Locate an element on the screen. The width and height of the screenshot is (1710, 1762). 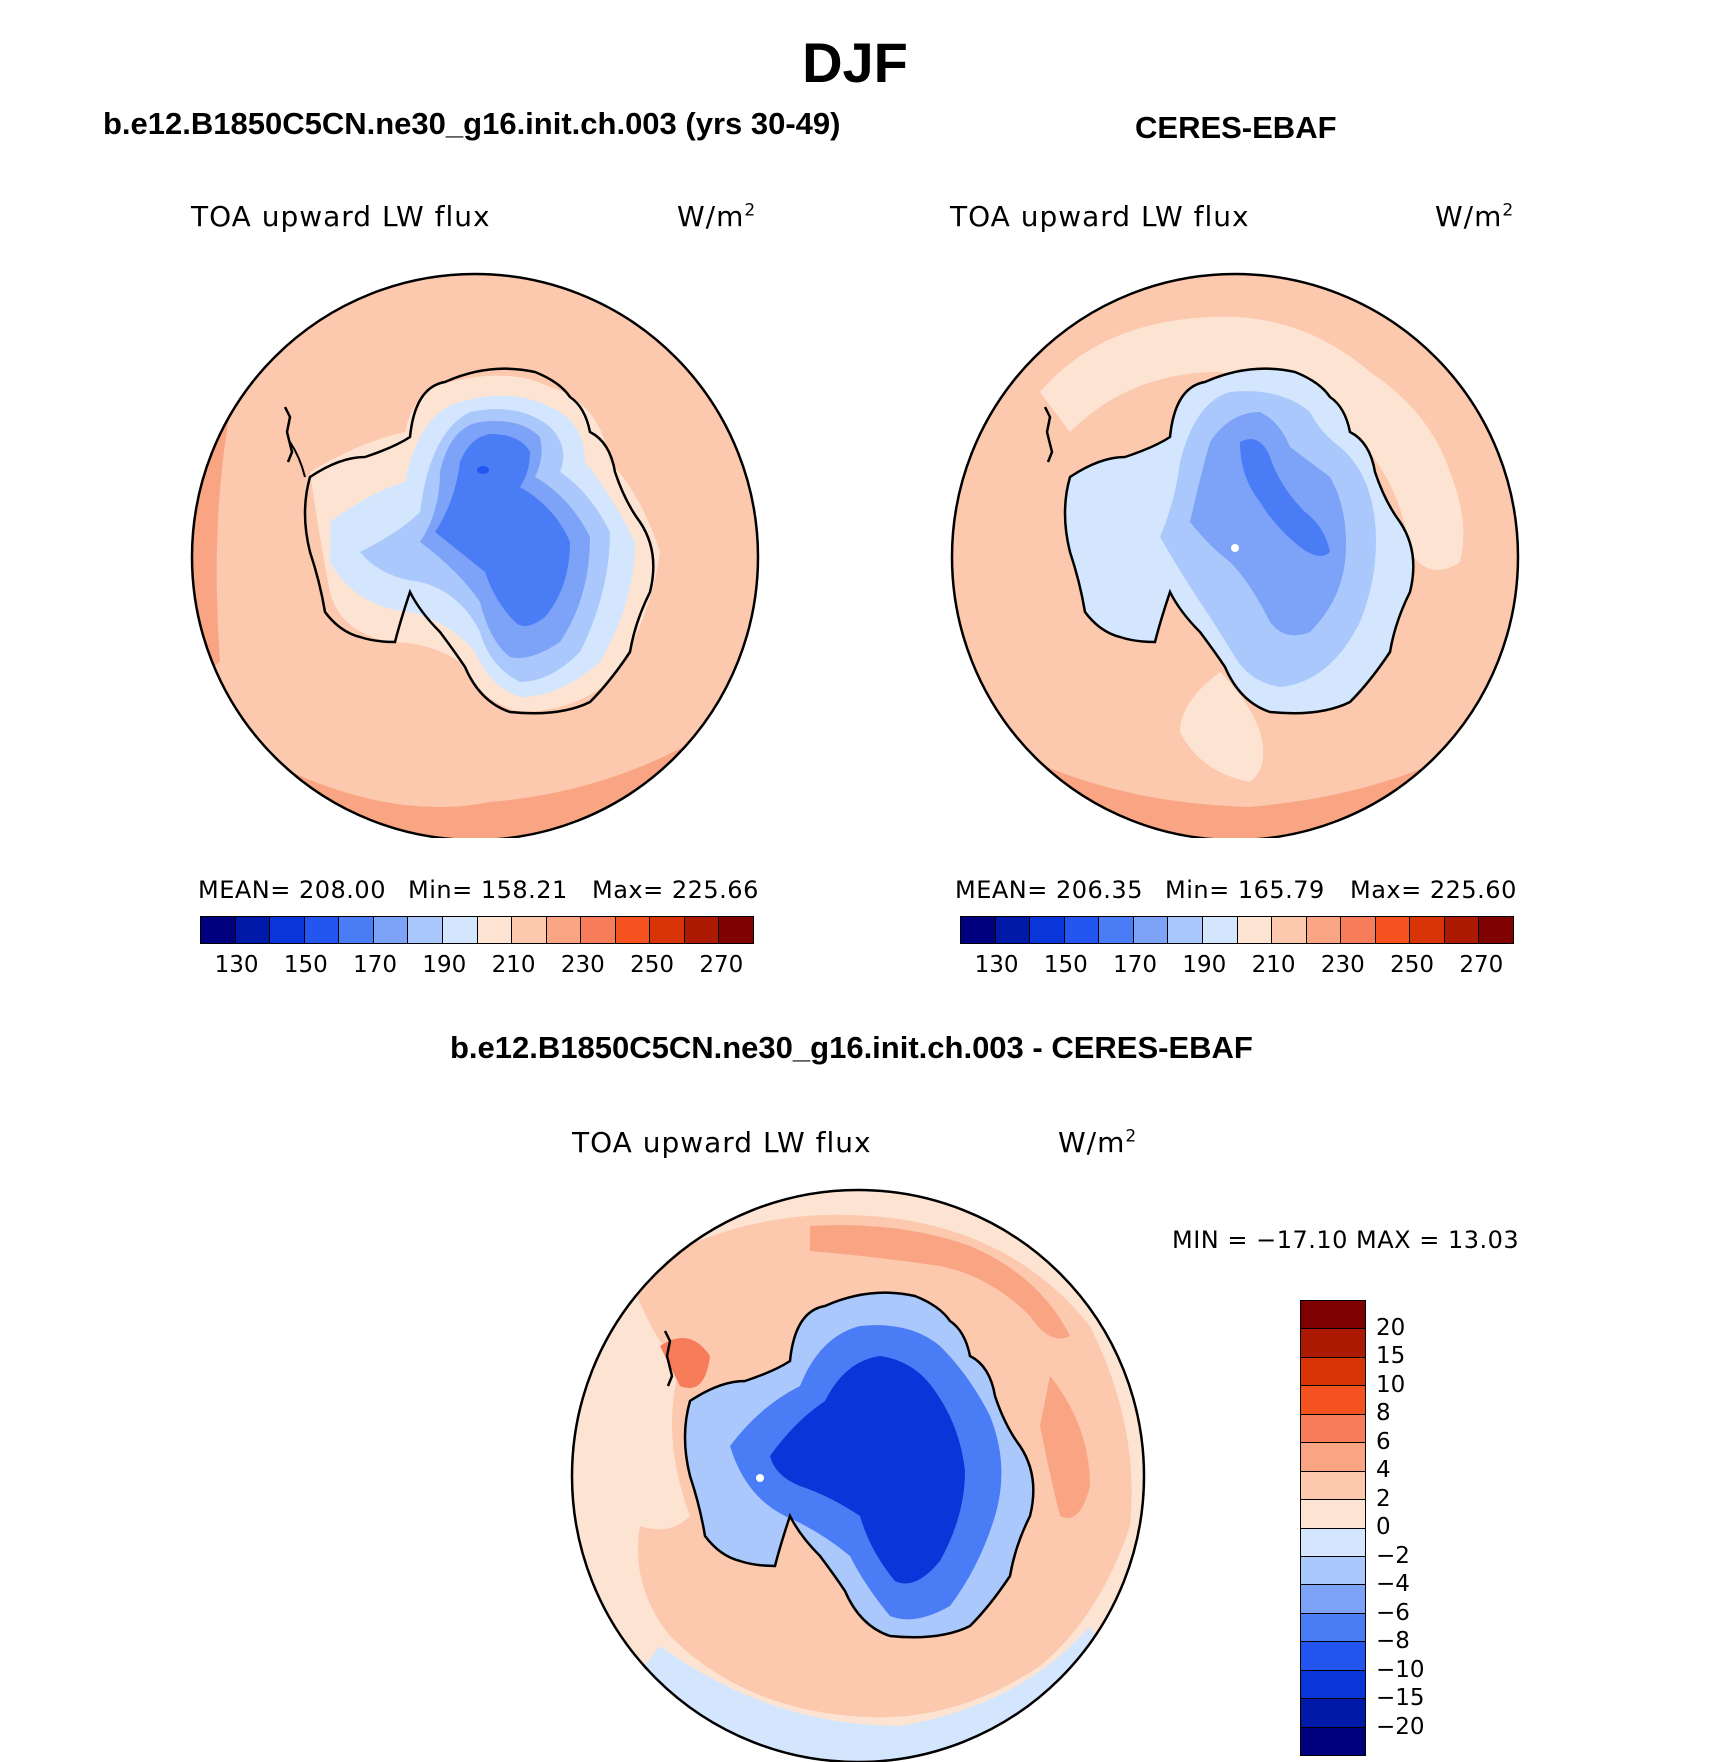
panel2-min-stat: Min= 165.79 is located at coordinates (1245, 890).